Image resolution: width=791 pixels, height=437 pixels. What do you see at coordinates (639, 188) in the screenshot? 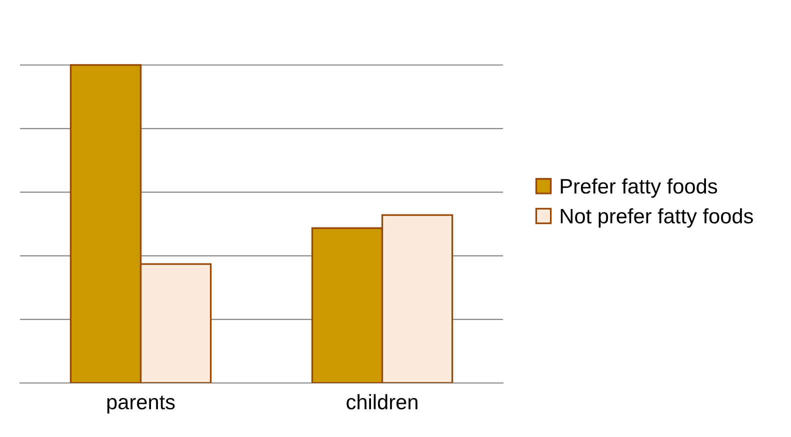
I see `legend-label: Prefer fatty foods` at bounding box center [639, 188].